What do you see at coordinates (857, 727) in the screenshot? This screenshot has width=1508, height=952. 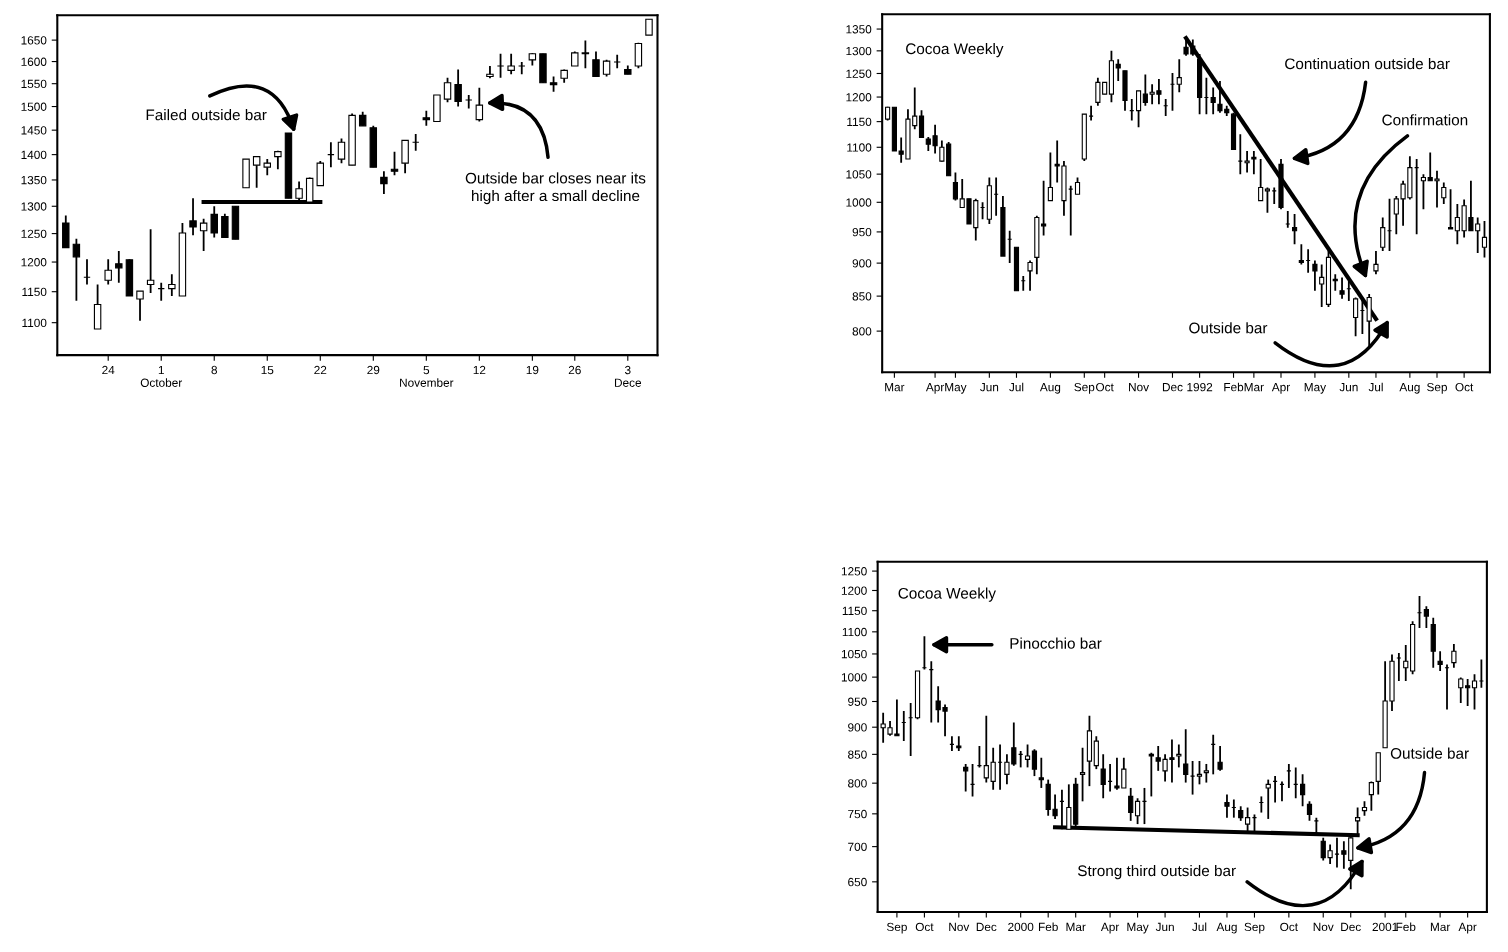 I see `y-tick-label: 900` at bounding box center [857, 727].